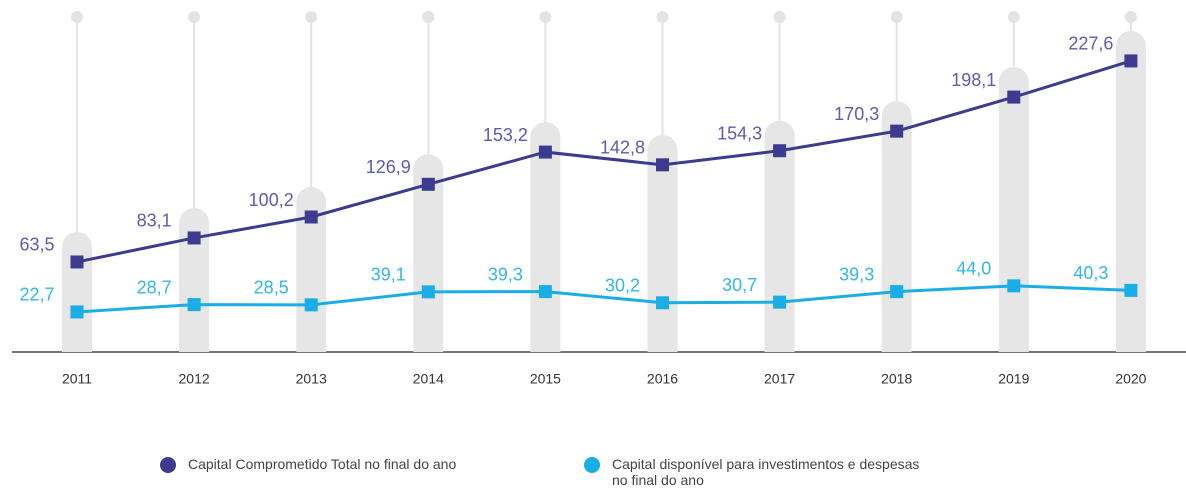  Describe the element at coordinates (739, 285) in the screenshot. I see `data-label: 30,7` at that location.